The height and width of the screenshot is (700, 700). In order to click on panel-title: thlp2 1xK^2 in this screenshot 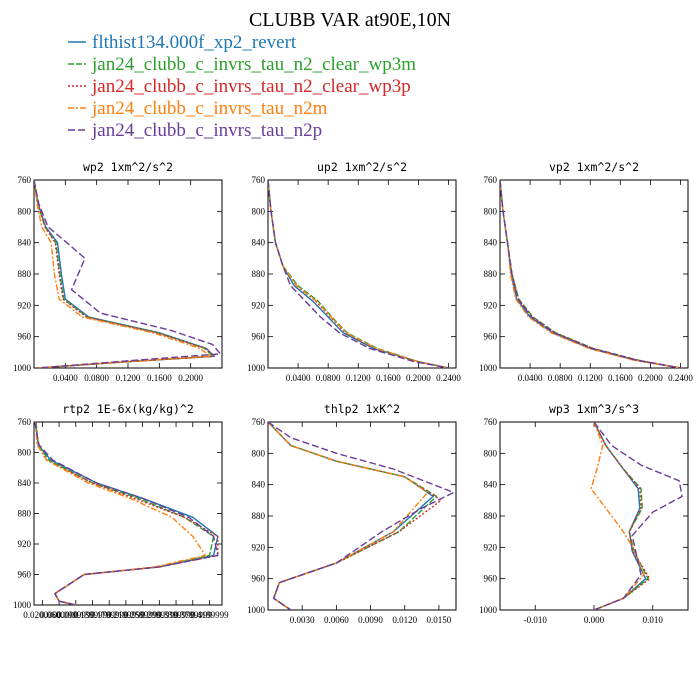, I will do `click(362, 409)`.